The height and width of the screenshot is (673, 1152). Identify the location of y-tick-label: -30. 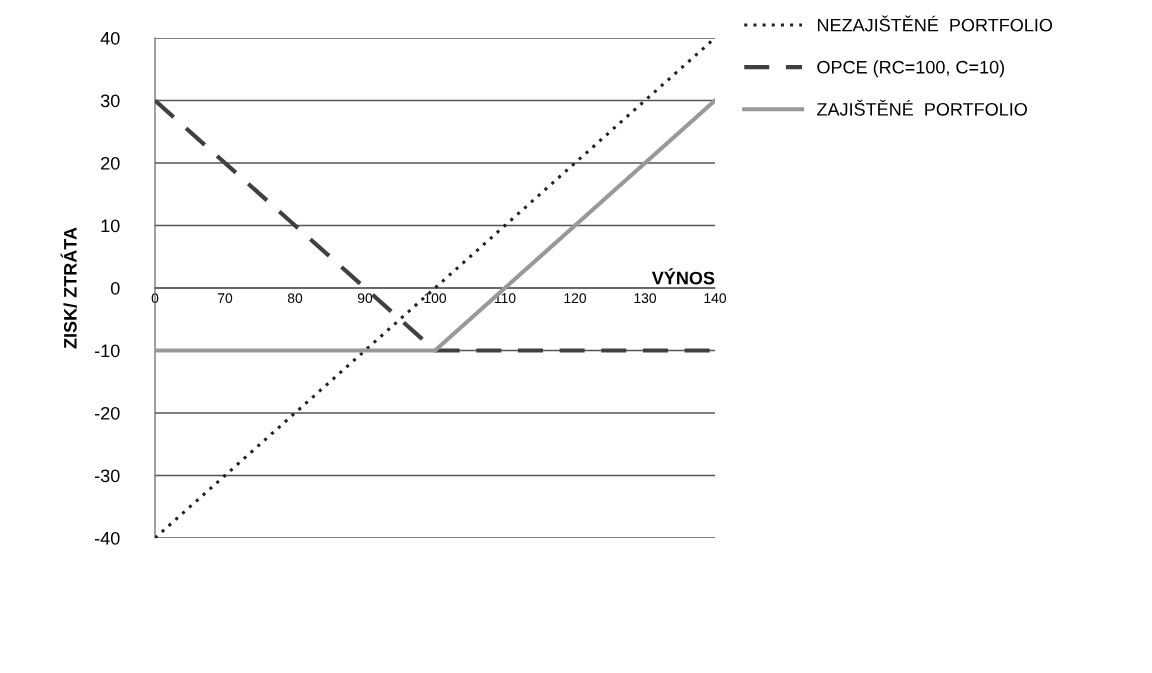
(107, 476).